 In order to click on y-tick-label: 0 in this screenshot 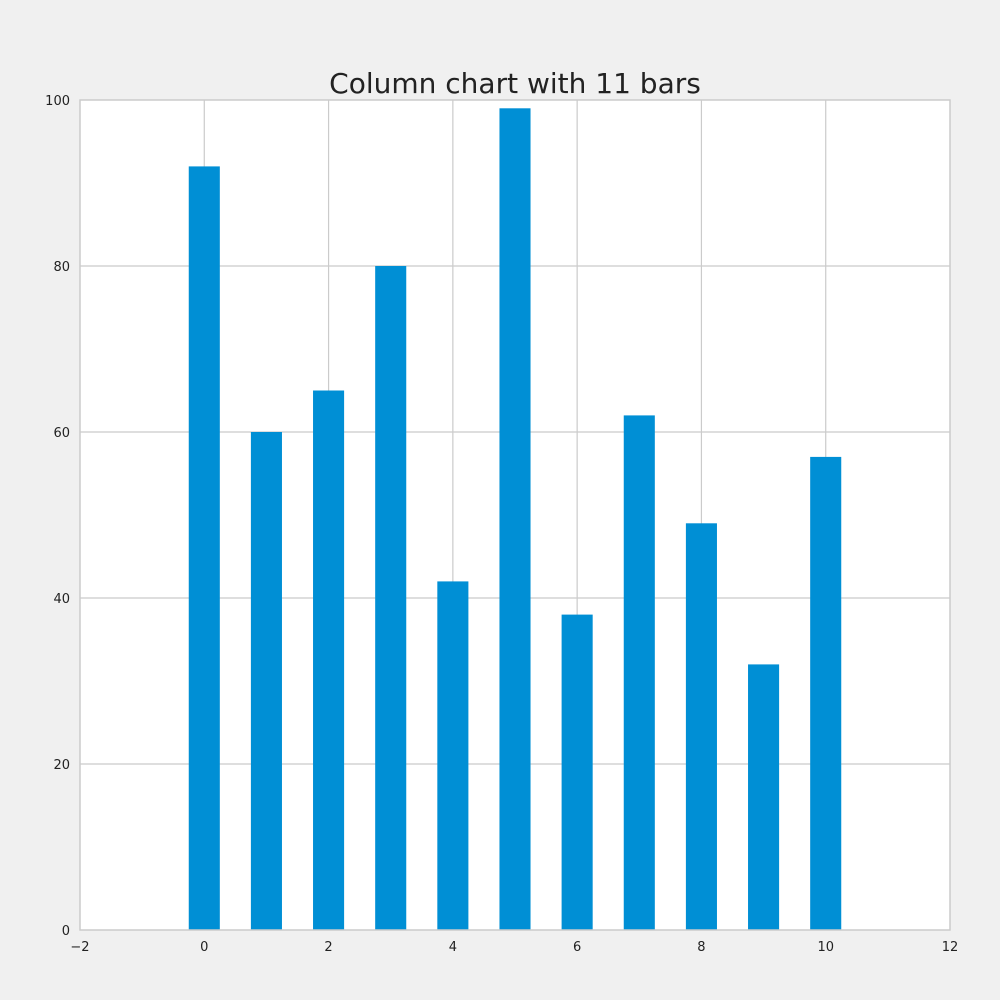, I will do `click(66, 931)`.